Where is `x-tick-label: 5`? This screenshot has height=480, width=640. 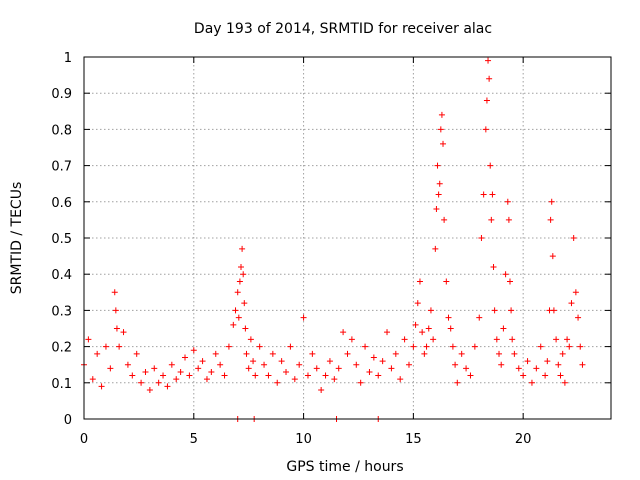 x-tick-label: 5 is located at coordinates (194, 439).